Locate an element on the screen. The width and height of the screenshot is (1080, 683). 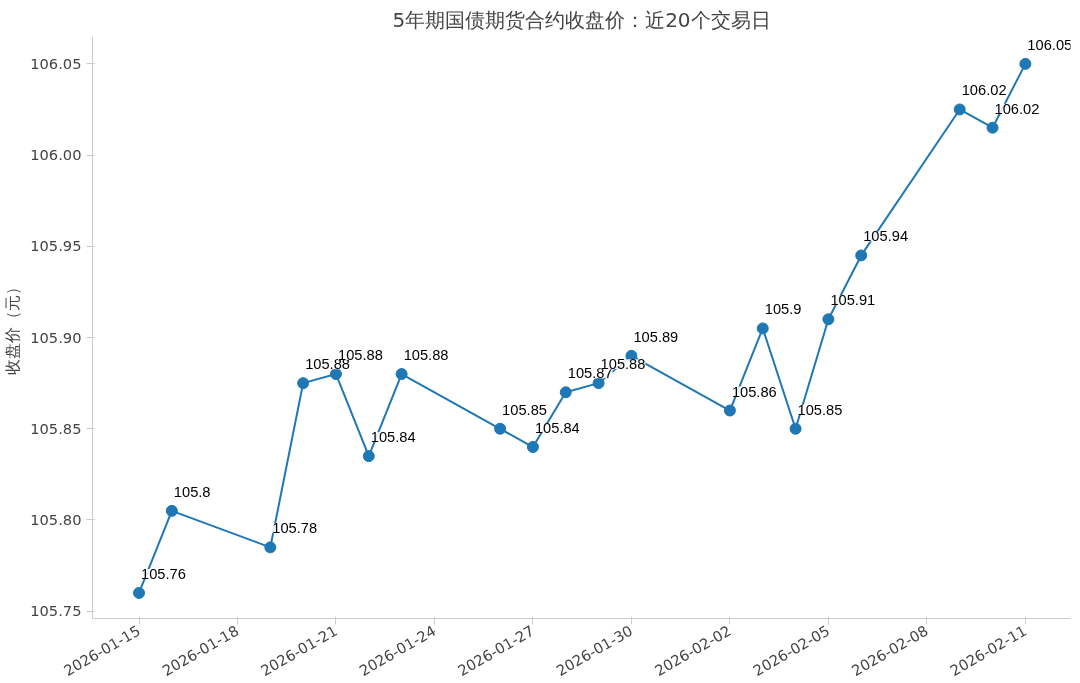
y-tick-label: 106.05 is located at coordinates (56, 63).